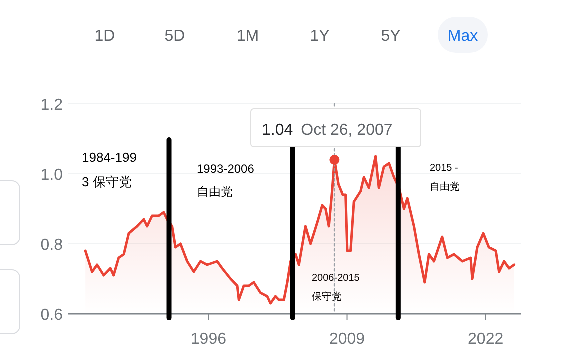  What do you see at coordinates (486, 339) in the screenshot?
I see `x-tick-label: 2022` at bounding box center [486, 339].